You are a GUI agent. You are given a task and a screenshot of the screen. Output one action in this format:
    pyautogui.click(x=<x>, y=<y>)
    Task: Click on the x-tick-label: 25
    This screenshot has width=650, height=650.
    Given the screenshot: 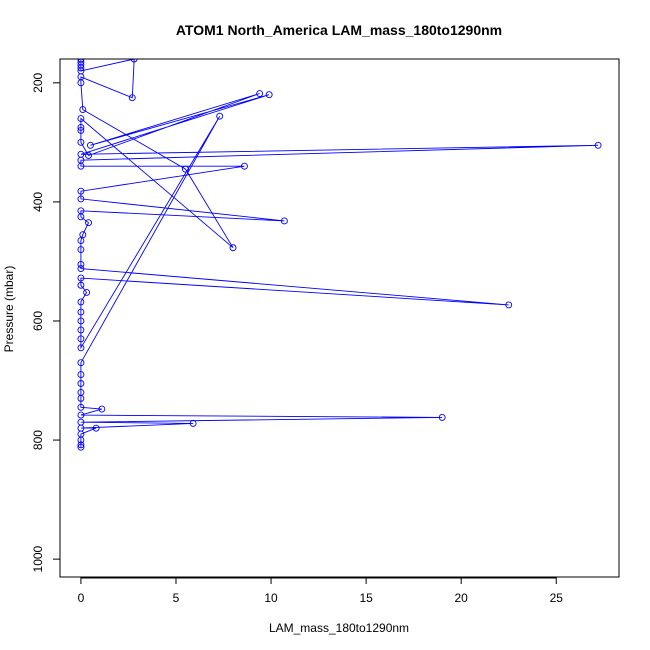 What is the action you would take?
    pyautogui.click(x=557, y=598)
    